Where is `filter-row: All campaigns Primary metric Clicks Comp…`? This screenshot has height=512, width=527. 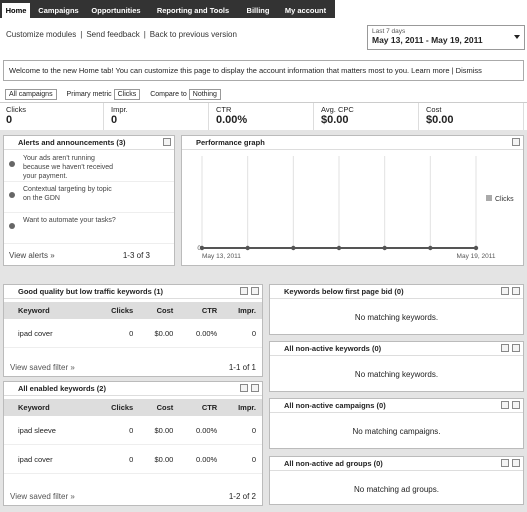
filter-row: All campaigns Primary metric Clicks Comp… is located at coordinates (113, 95).